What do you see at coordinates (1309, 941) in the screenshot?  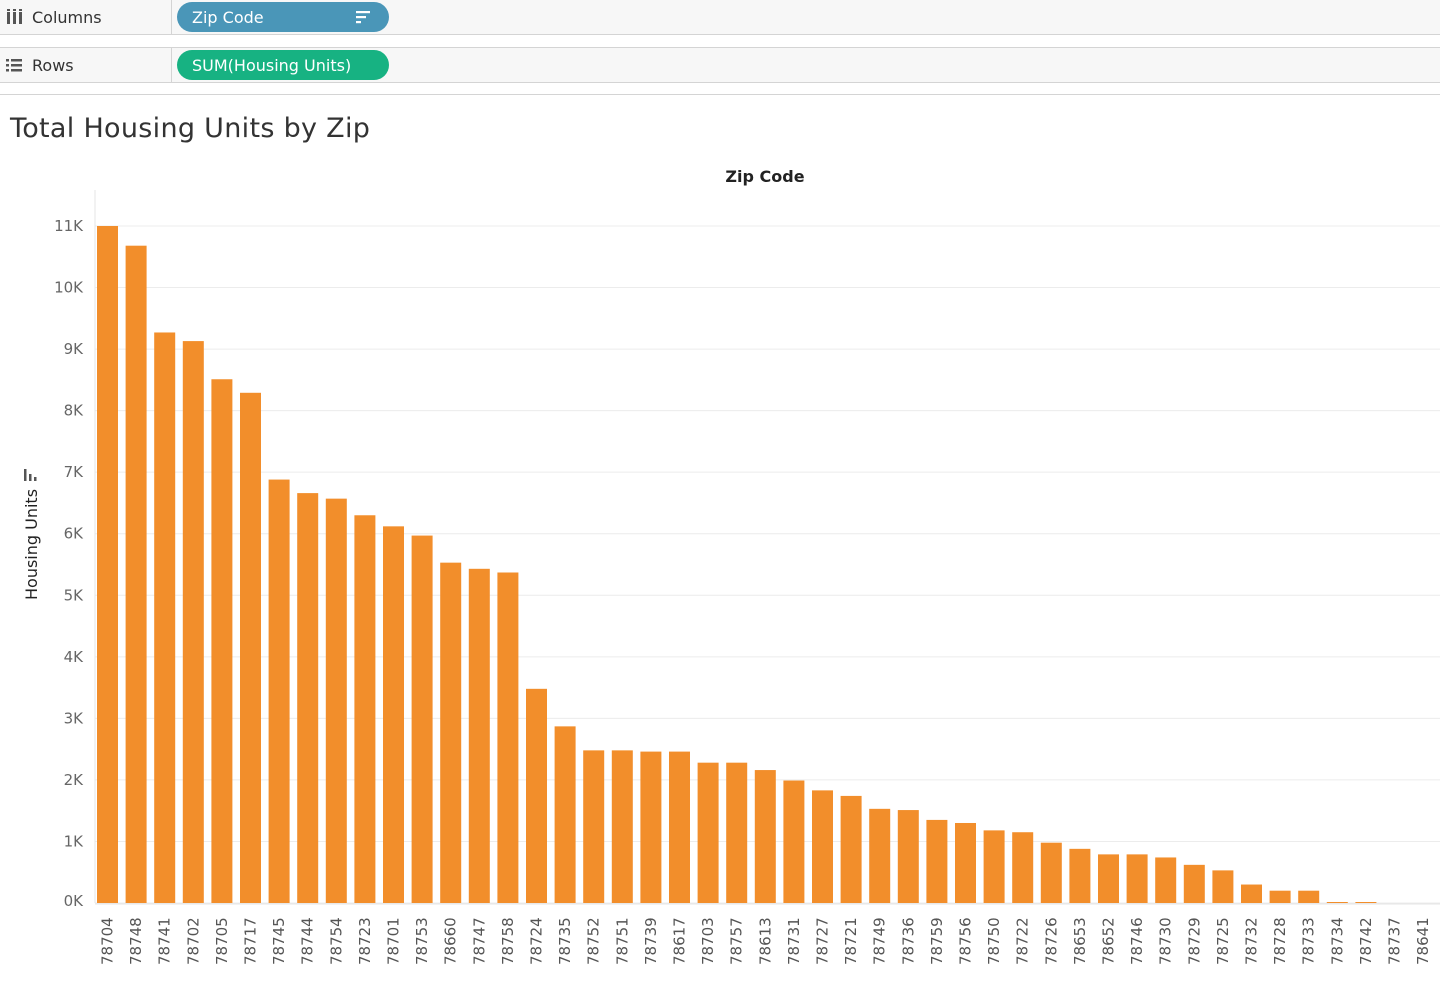 I see `x-tick-label-78733: 78733` at bounding box center [1309, 941].